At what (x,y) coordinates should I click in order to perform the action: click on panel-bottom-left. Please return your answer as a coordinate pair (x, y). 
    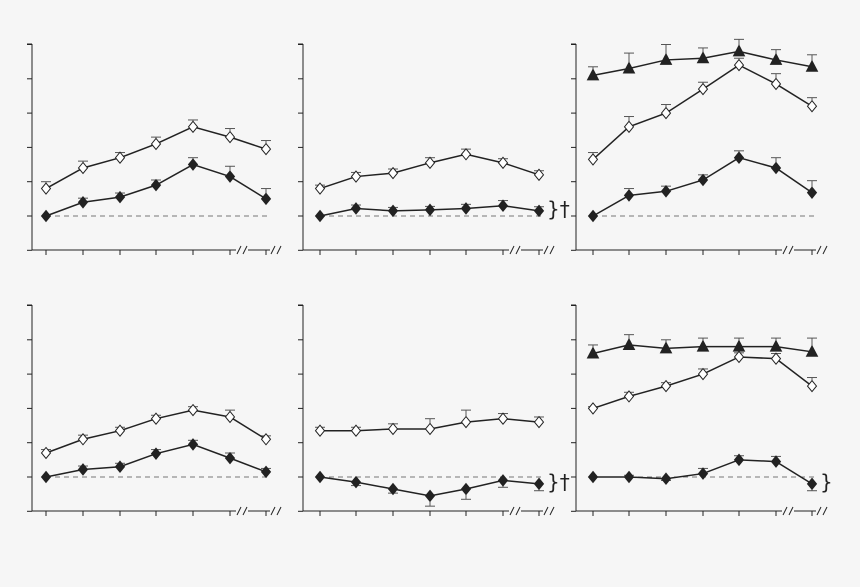
    Looking at the image, I should click on (154, 410).